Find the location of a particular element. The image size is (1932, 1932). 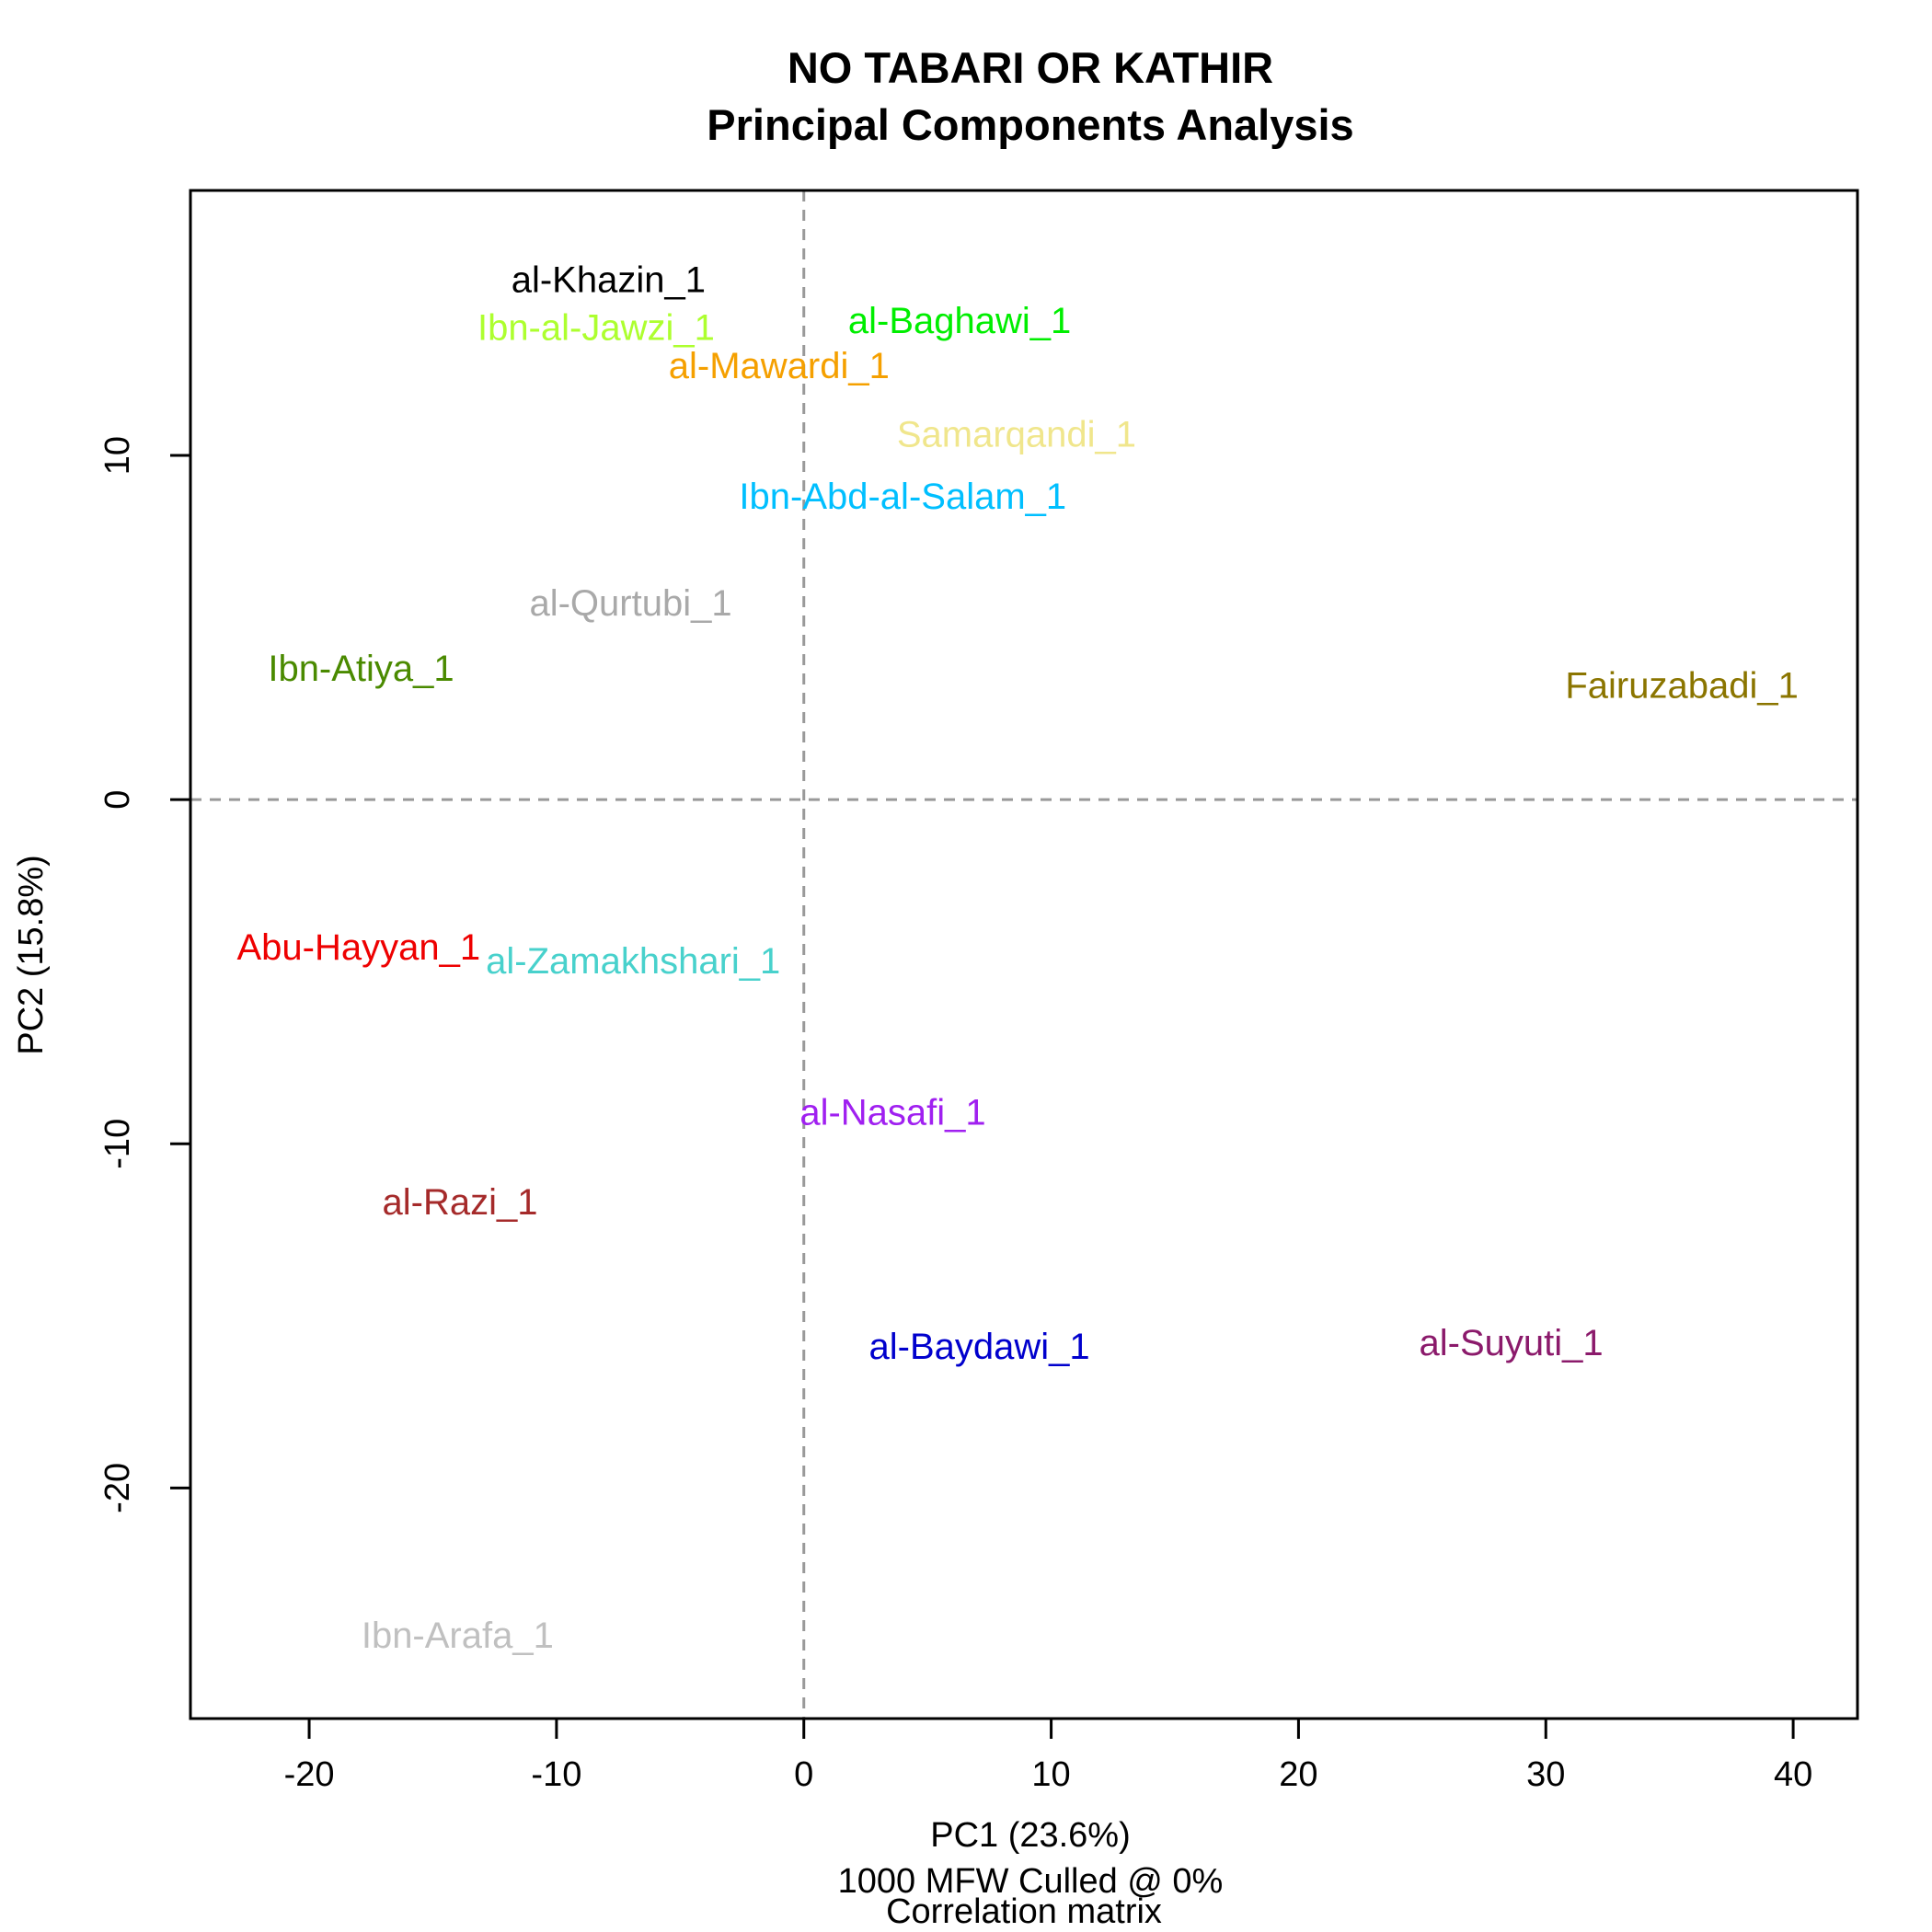

y-tick-label: -10 is located at coordinates (117, 1144).